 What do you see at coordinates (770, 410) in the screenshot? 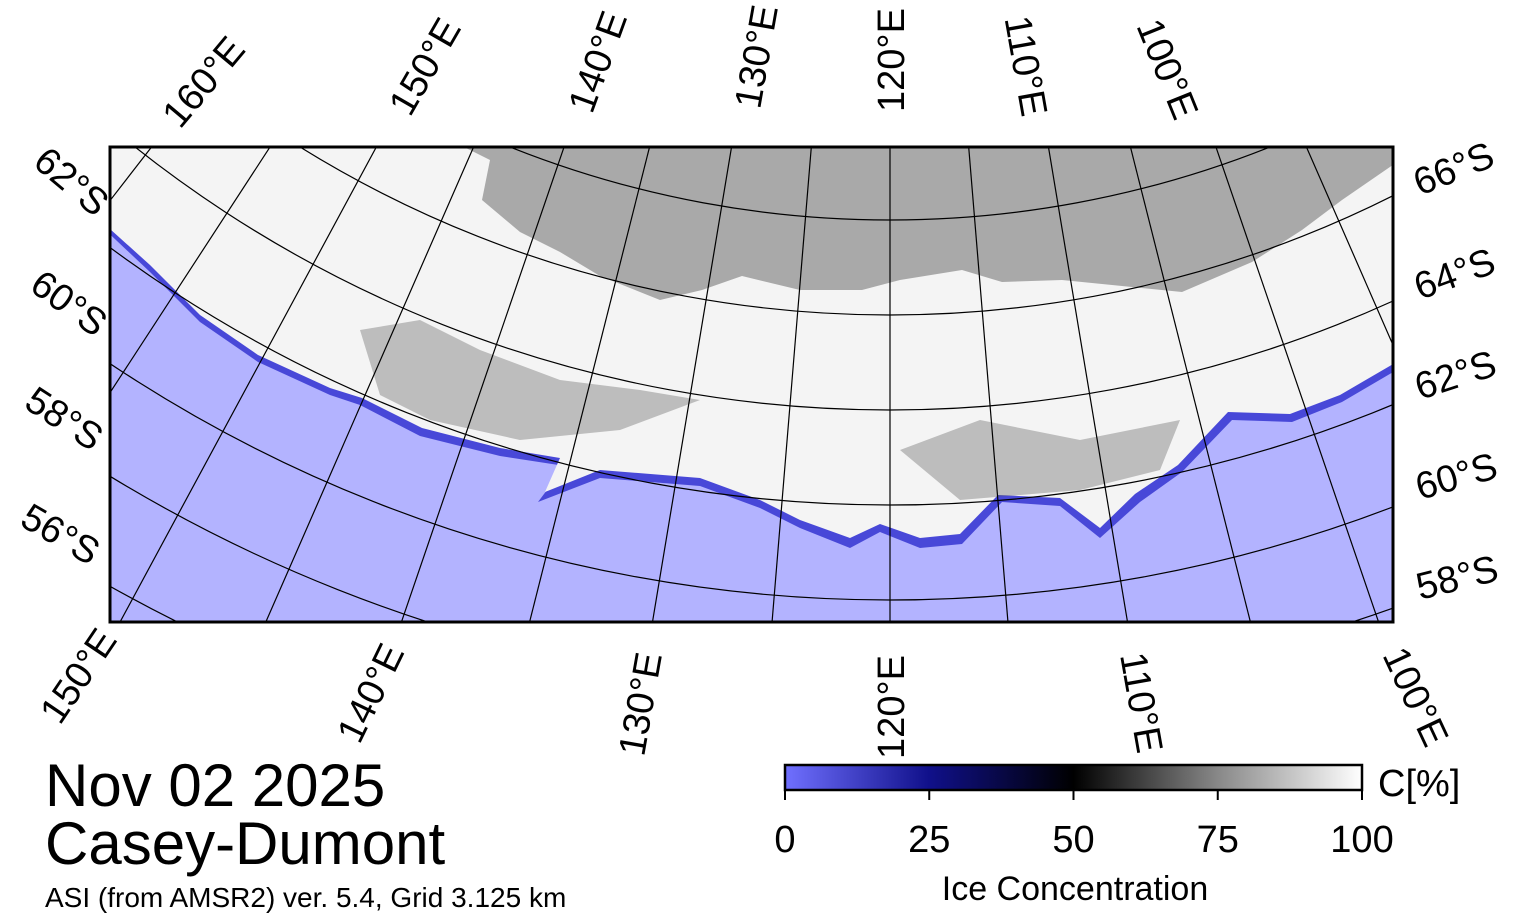
I see `ice-texture` at bounding box center [770, 410].